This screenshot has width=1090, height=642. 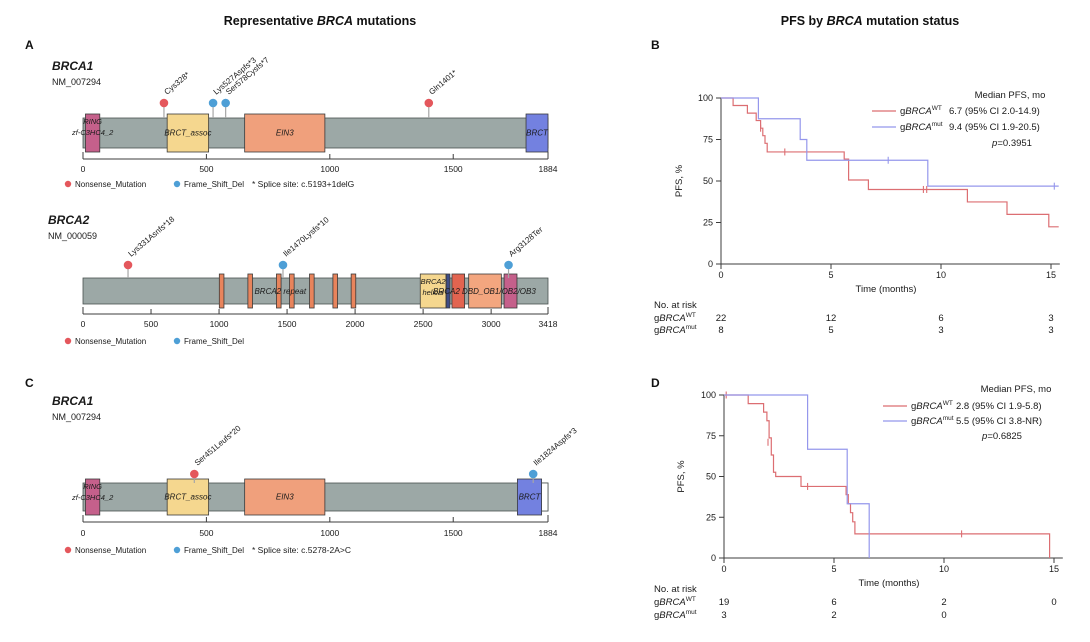 I want to click on at-risk-count: 6, so click(x=940, y=318).